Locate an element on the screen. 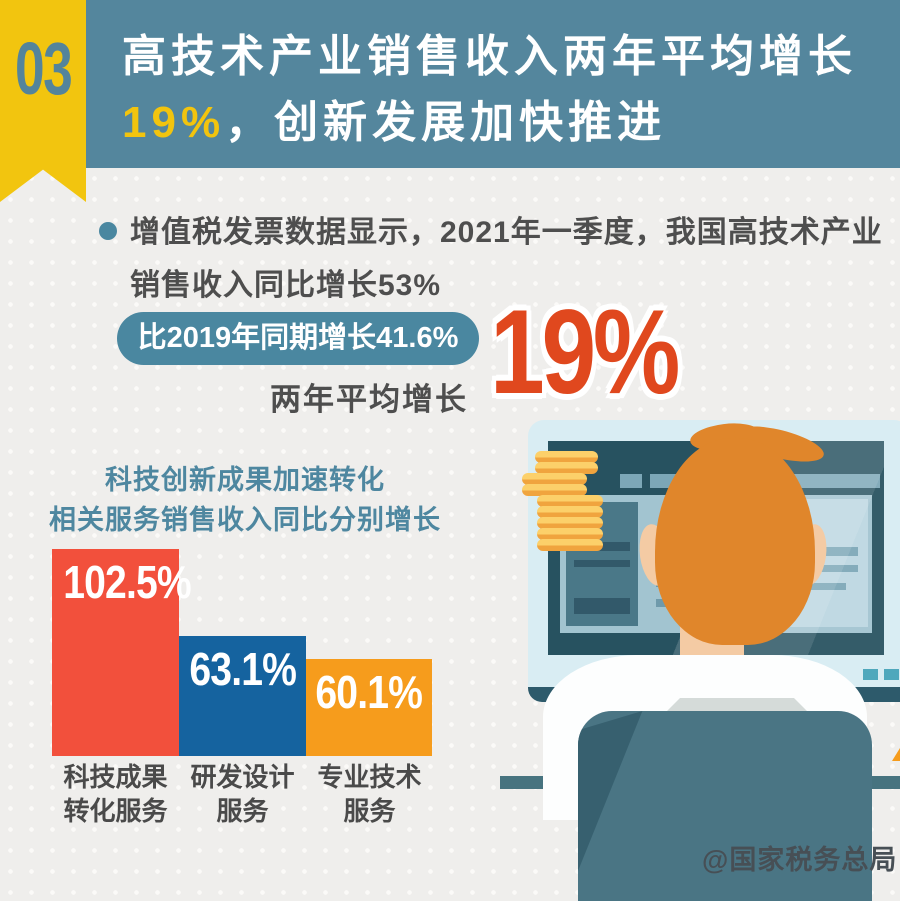 This screenshot has height=901, width=900. watermark: @国家税务总局 is located at coordinates (800, 860).